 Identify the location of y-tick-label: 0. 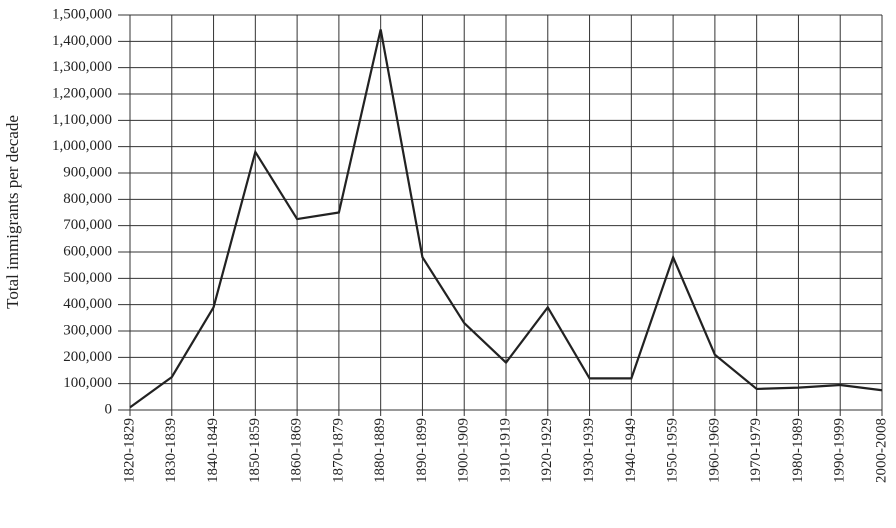
(109, 409).